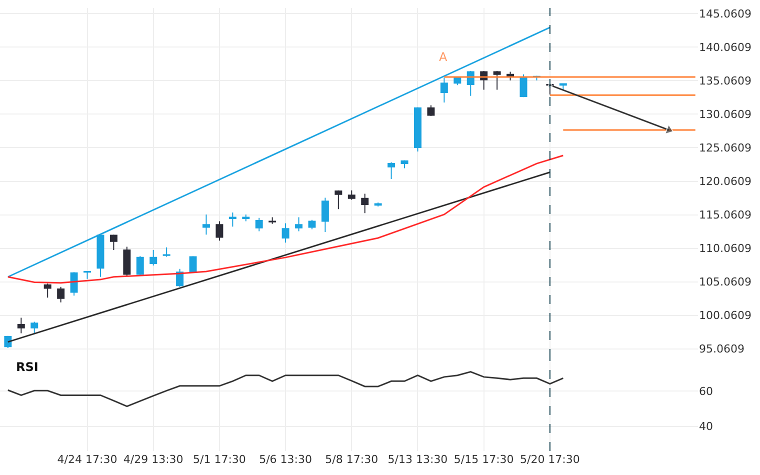 The height and width of the screenshot is (475, 760). What do you see at coordinates (87, 459) in the screenshot?
I see `x-tick-label: 4/24 17:30` at bounding box center [87, 459].